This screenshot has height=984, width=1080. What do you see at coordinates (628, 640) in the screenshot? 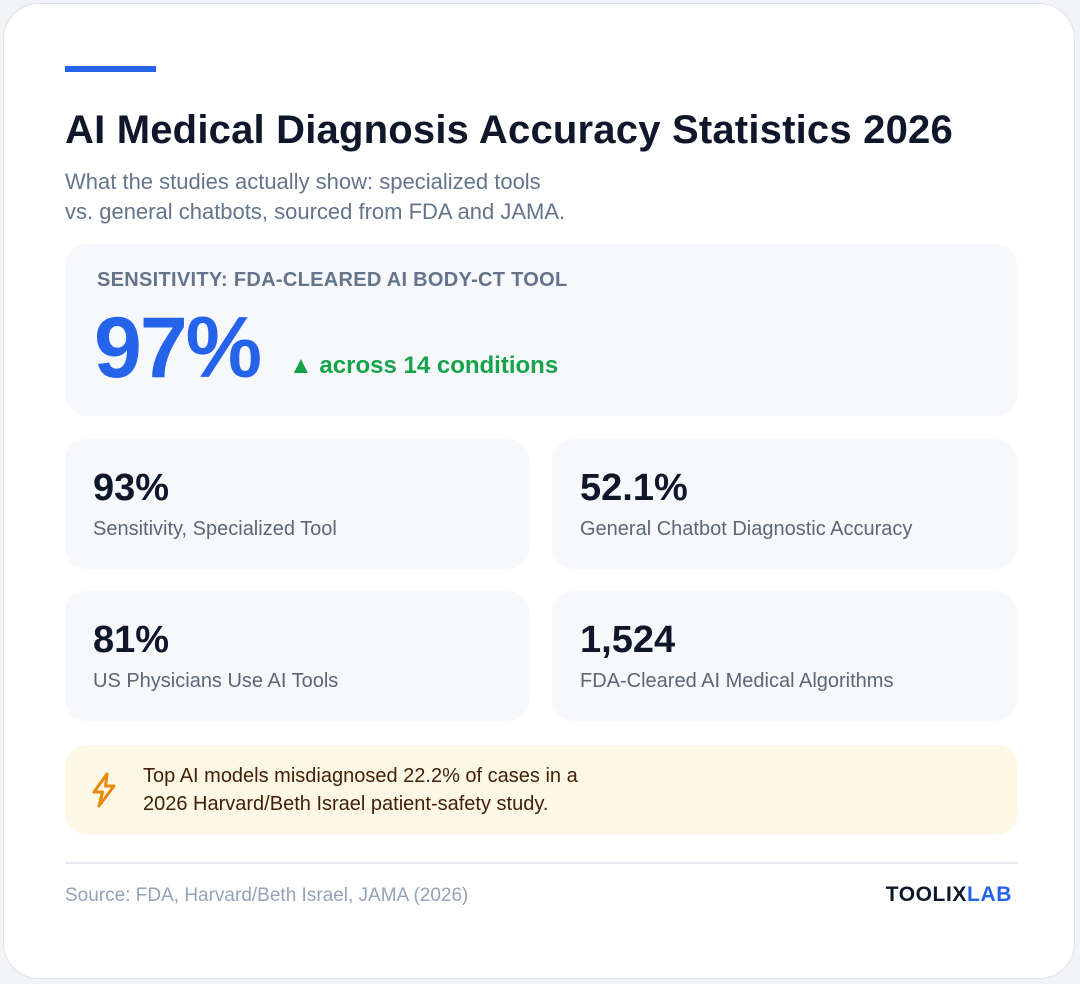
I see `stat-value: 1,524` at bounding box center [628, 640].